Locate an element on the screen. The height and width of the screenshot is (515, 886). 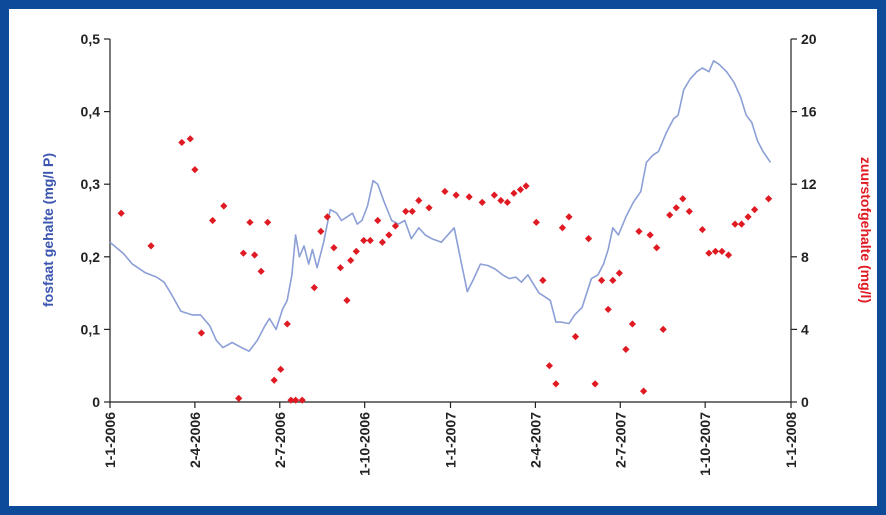
left-tick-label: 0,1 is located at coordinates (91, 329).